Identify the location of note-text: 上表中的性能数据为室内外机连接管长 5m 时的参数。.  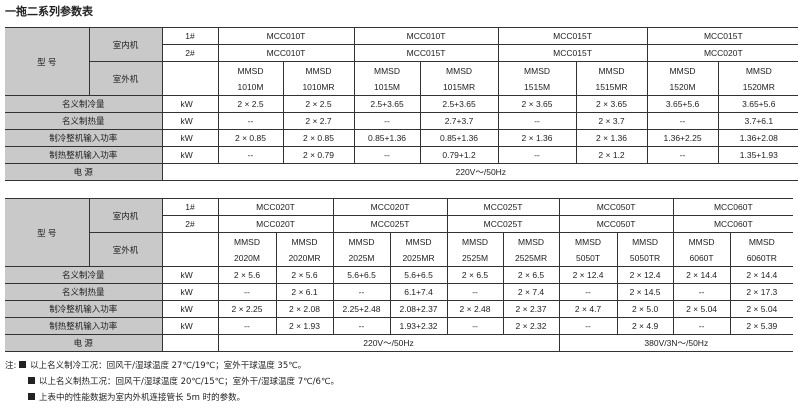
(142, 398).